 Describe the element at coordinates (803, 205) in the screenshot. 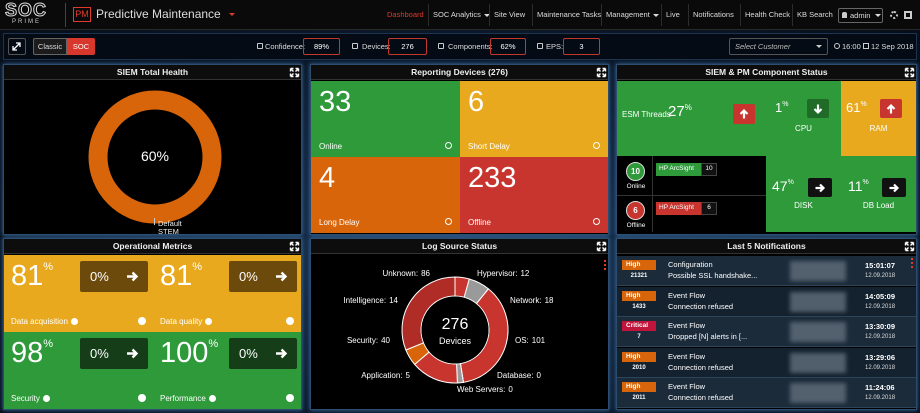

I see `disk-label: DISK` at that location.